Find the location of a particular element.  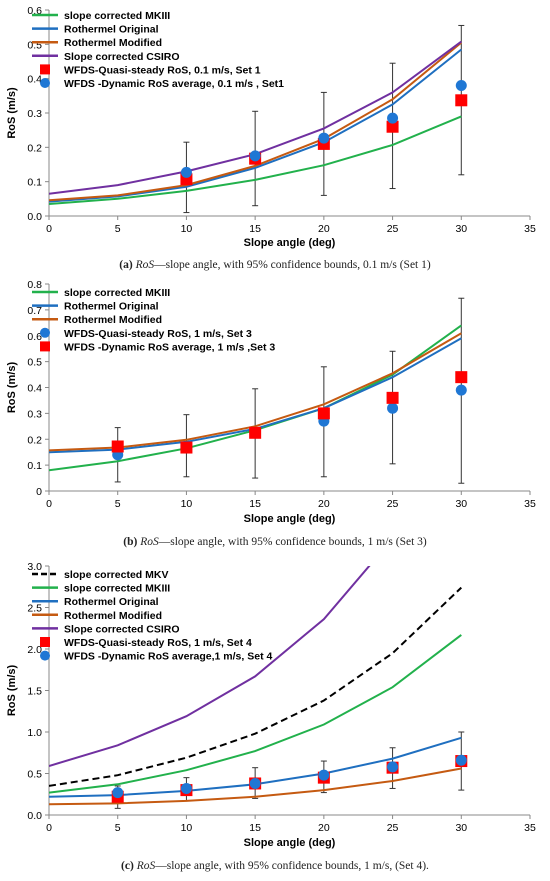

caption-a-label: (a) is located at coordinates (126, 265).